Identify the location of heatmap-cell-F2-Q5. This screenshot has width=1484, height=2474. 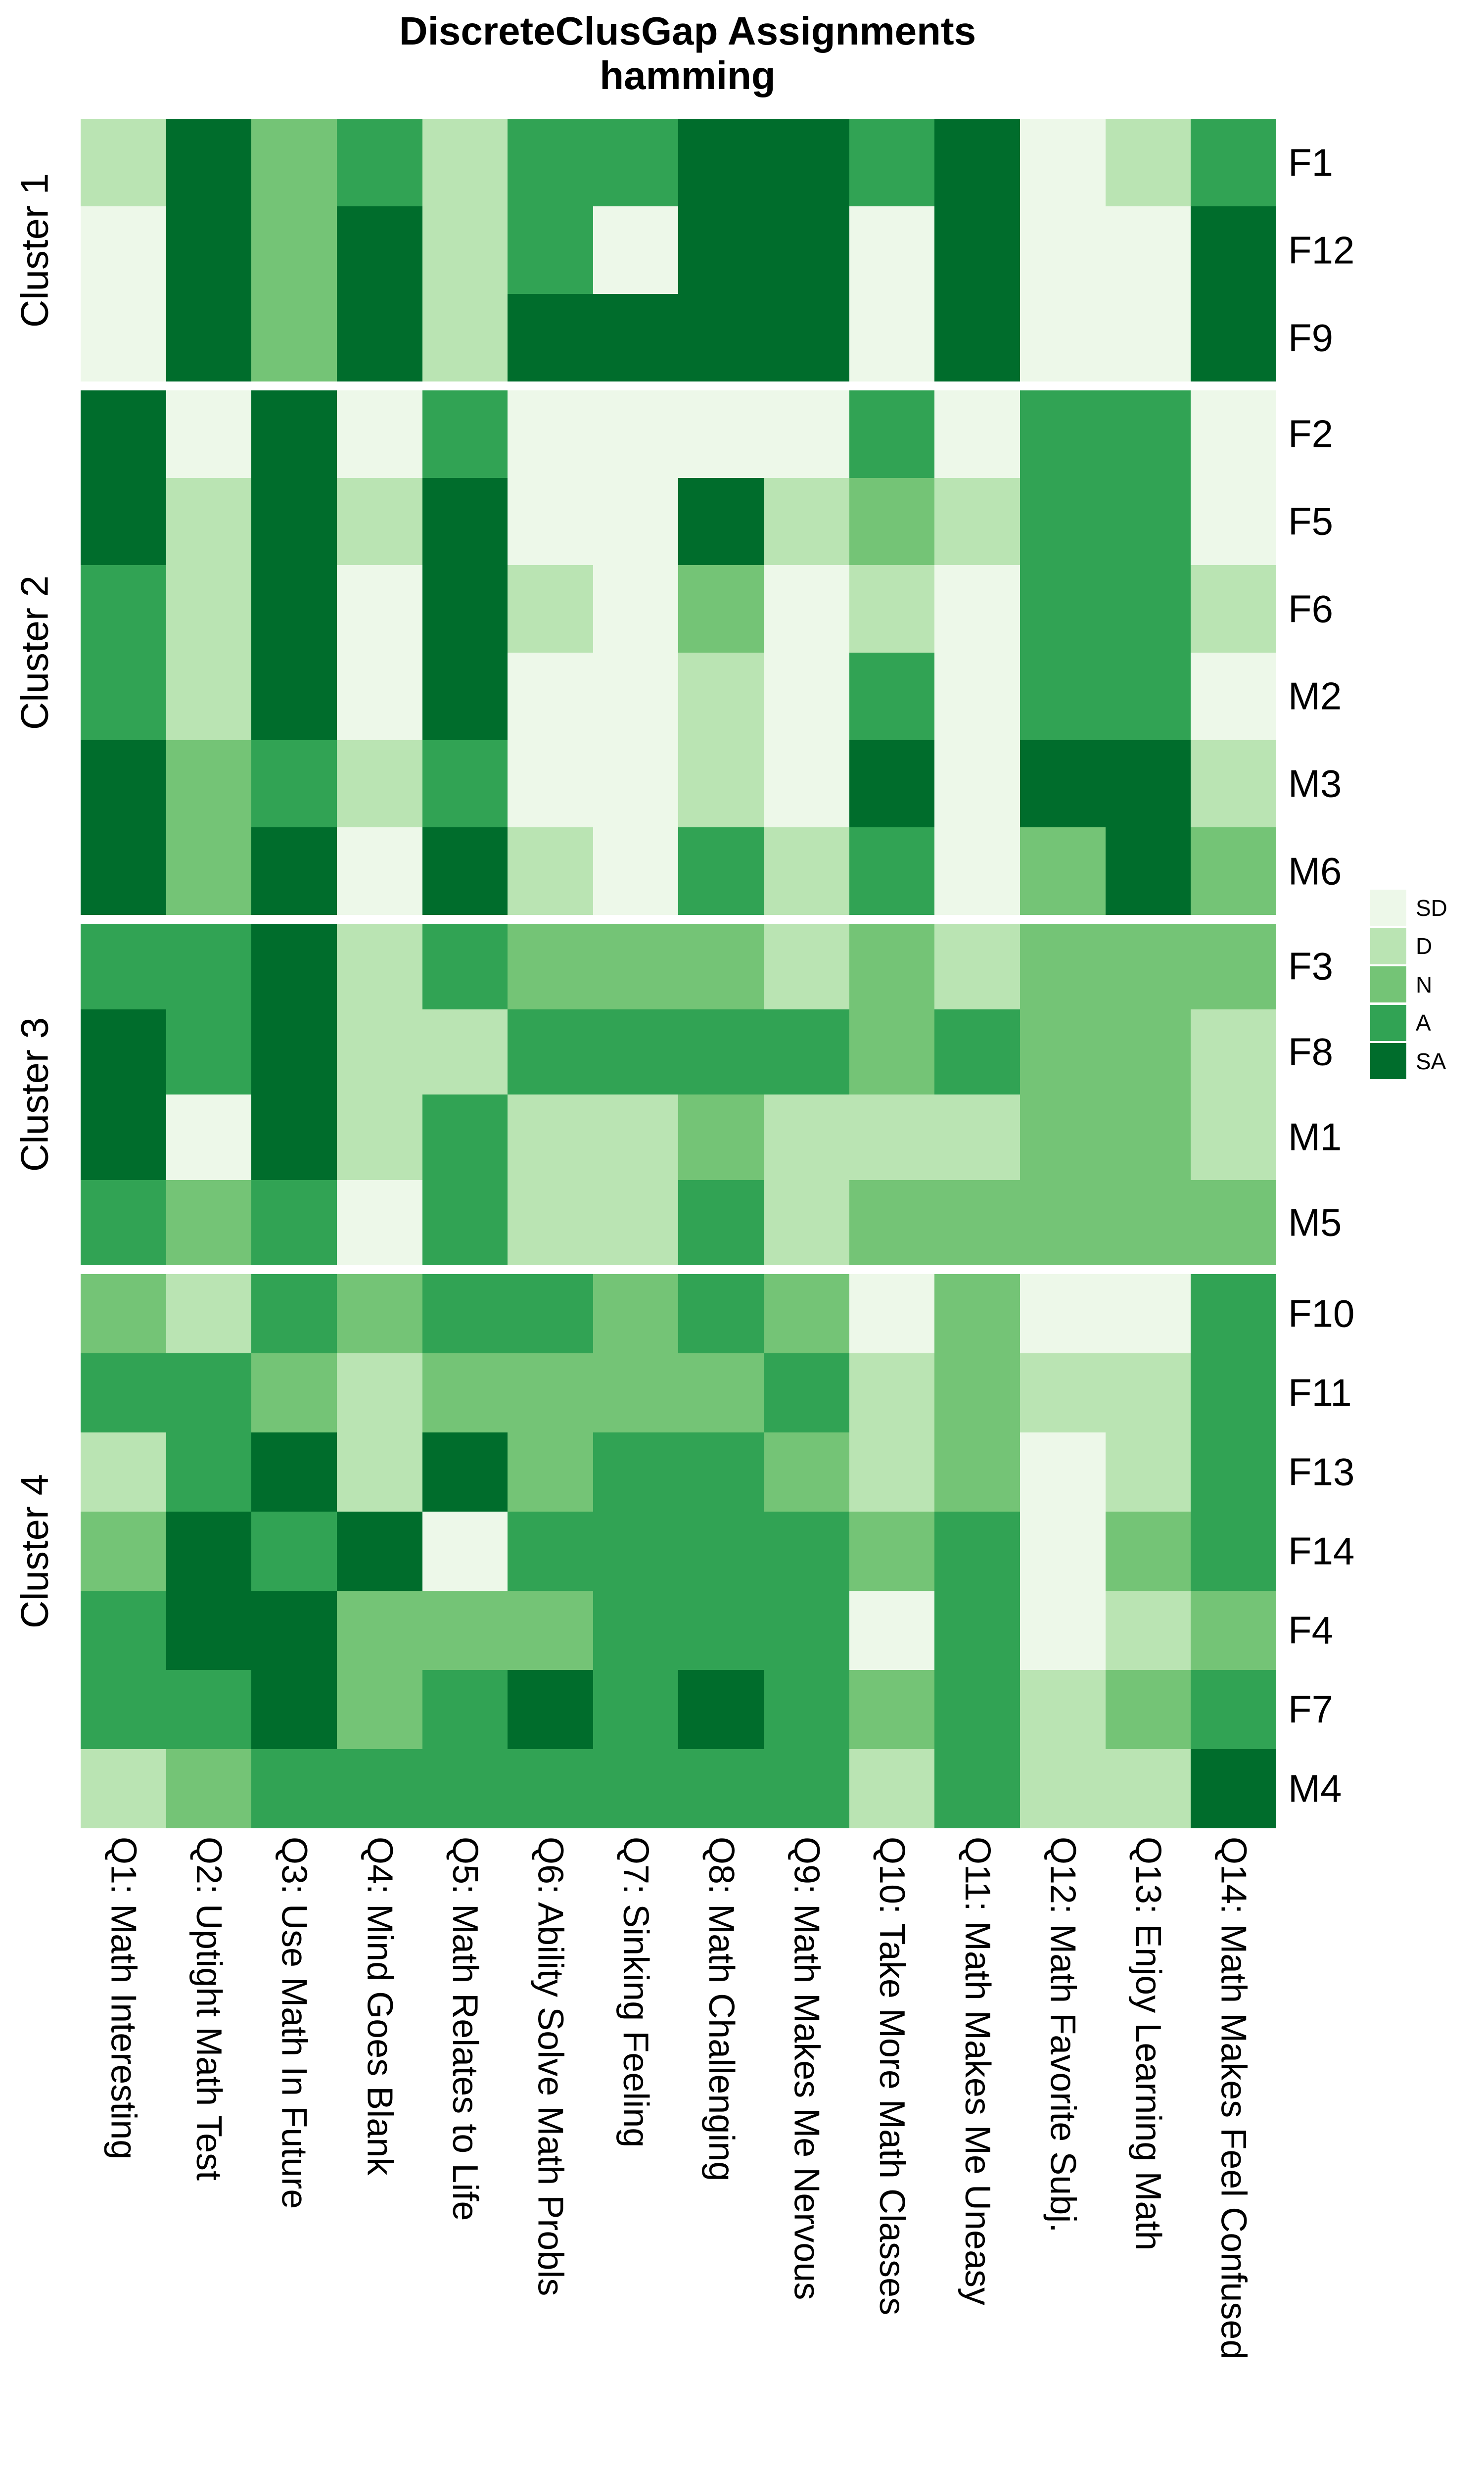
(465, 434).